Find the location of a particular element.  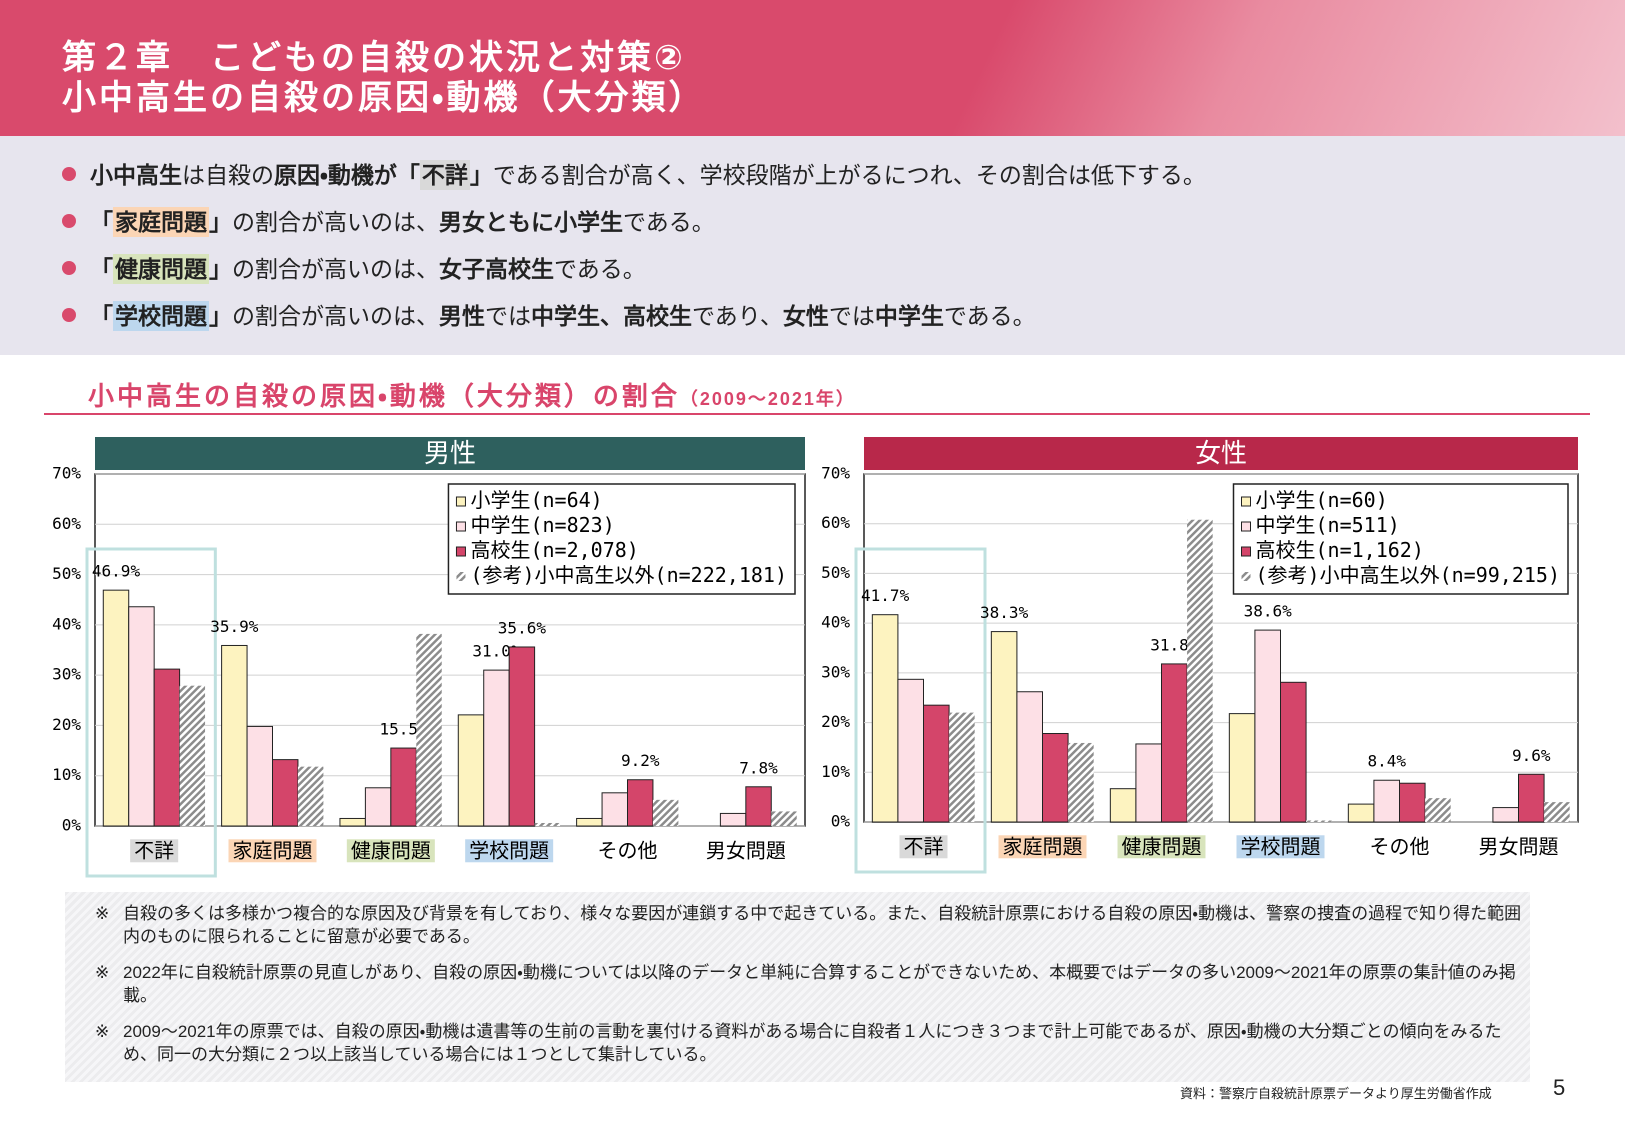

bullet-text: 男性 is located at coordinates (462, 316).